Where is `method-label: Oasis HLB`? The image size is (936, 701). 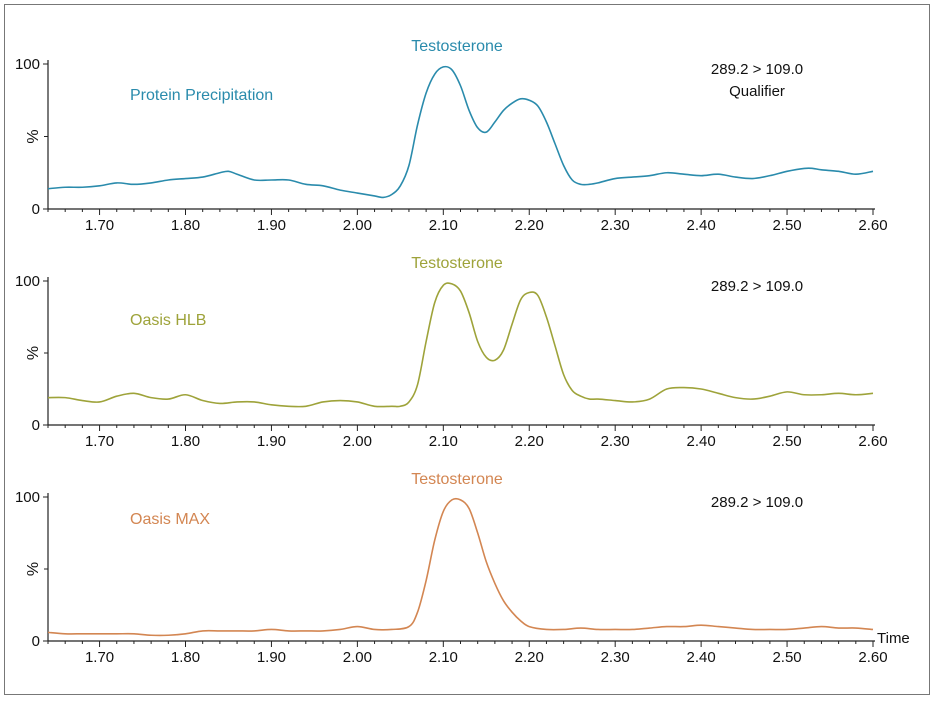
method-label: Oasis HLB is located at coordinates (168, 320).